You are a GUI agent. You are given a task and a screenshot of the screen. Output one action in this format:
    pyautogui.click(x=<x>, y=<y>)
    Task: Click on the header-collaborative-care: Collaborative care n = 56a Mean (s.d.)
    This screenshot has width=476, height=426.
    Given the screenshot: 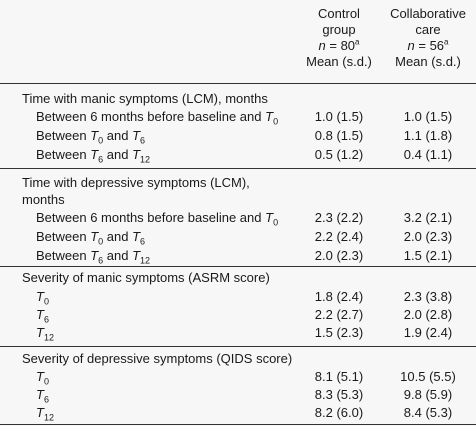 What is the action you would take?
    pyautogui.click(x=428, y=38)
    